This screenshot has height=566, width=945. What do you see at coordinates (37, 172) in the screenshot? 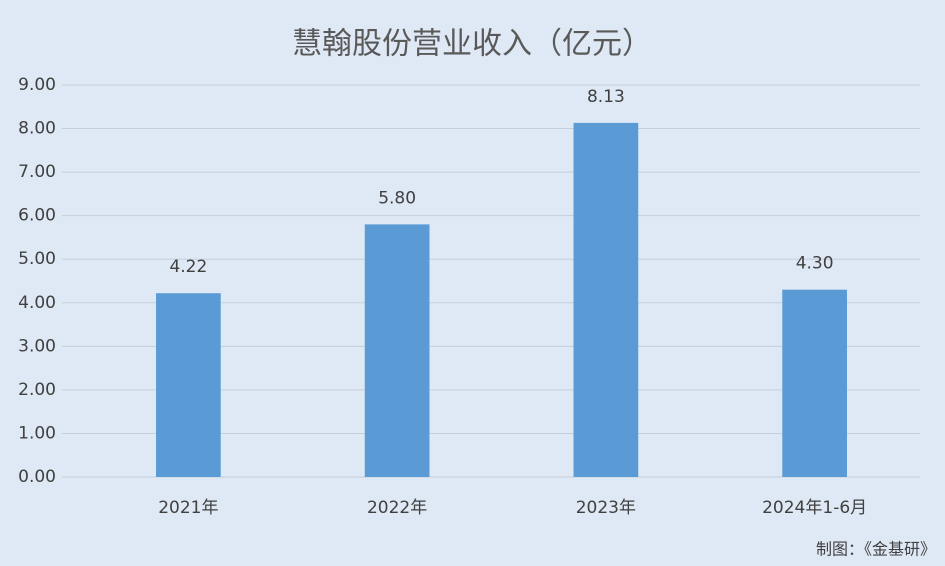
I see `y-tick-label: 7.00` at bounding box center [37, 172].